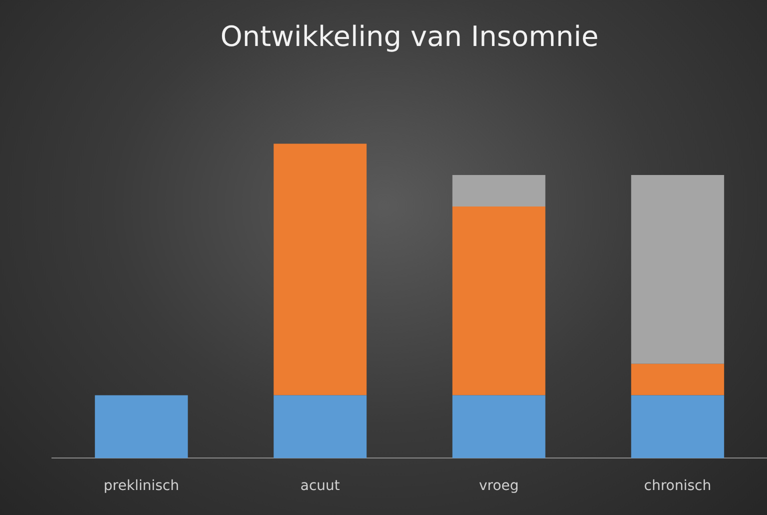  What do you see at coordinates (142, 486) in the screenshot?
I see `x-tick-label: preklinisch` at bounding box center [142, 486].